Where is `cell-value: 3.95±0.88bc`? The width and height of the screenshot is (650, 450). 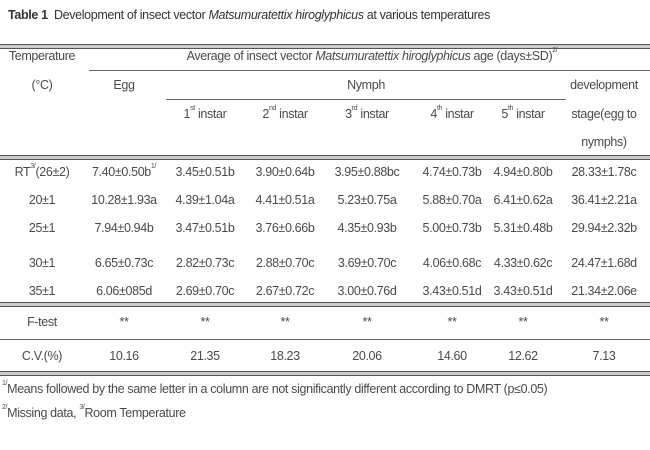 cell-value: 3.95±0.88bc is located at coordinates (367, 172).